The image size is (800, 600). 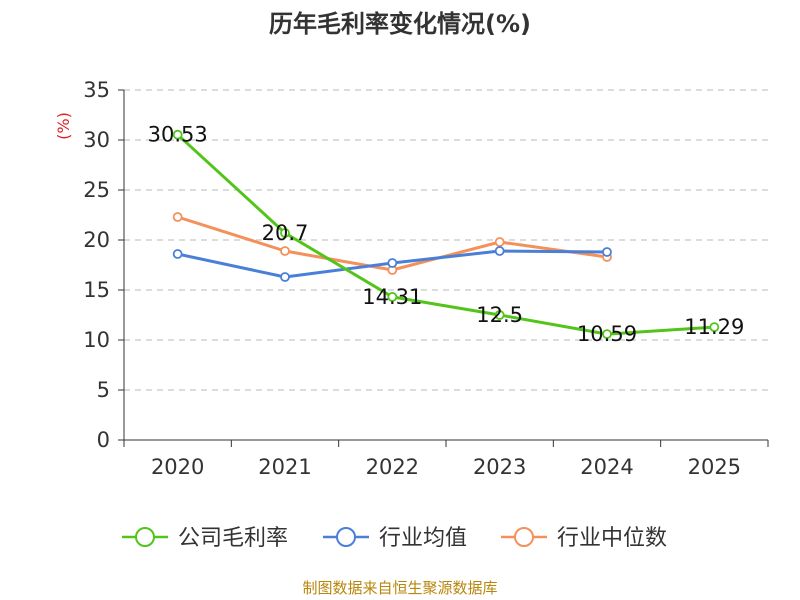 What do you see at coordinates (177, 467) in the screenshot?
I see `x-tick-label: 2020` at bounding box center [177, 467].